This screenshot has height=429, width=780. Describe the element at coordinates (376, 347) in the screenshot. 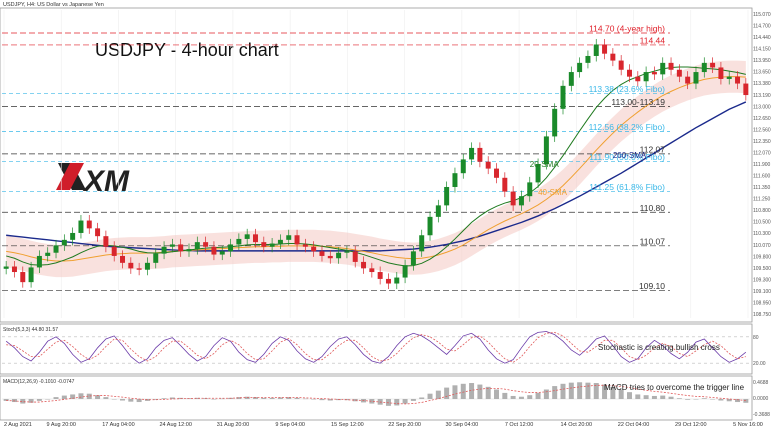

I see `stoch-main-line` at that location.